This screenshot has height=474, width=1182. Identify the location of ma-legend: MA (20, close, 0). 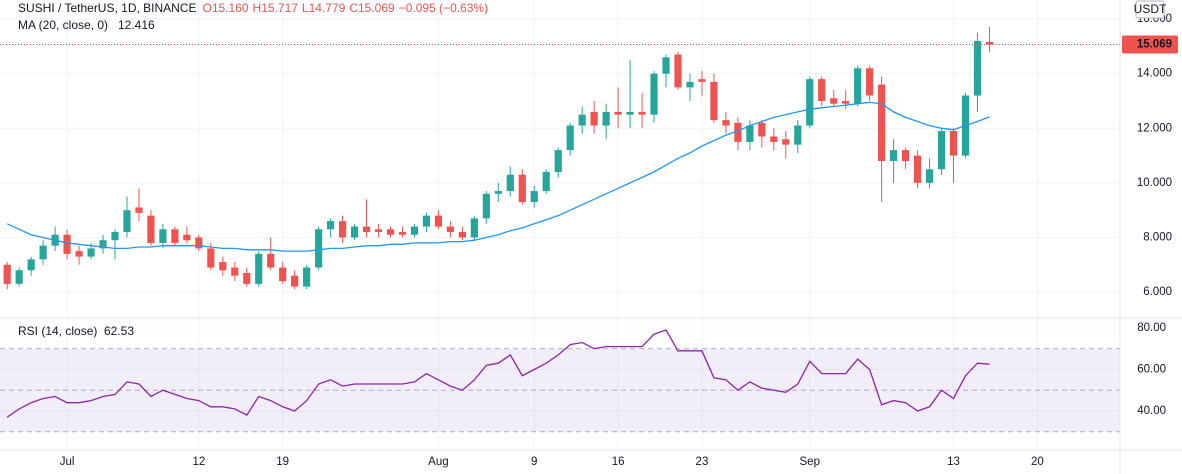
(63, 25).